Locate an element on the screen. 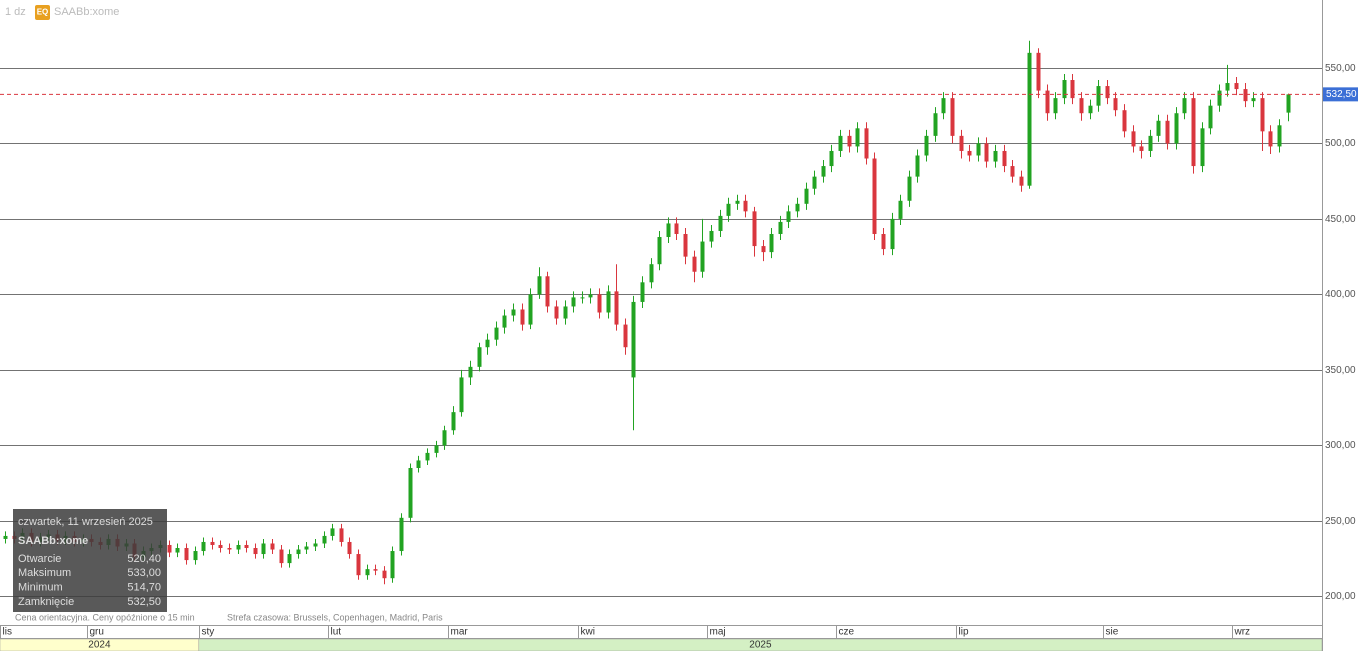 The height and width of the screenshot is (656, 1362). y-tick-label: 550,00 is located at coordinates (1340, 68).